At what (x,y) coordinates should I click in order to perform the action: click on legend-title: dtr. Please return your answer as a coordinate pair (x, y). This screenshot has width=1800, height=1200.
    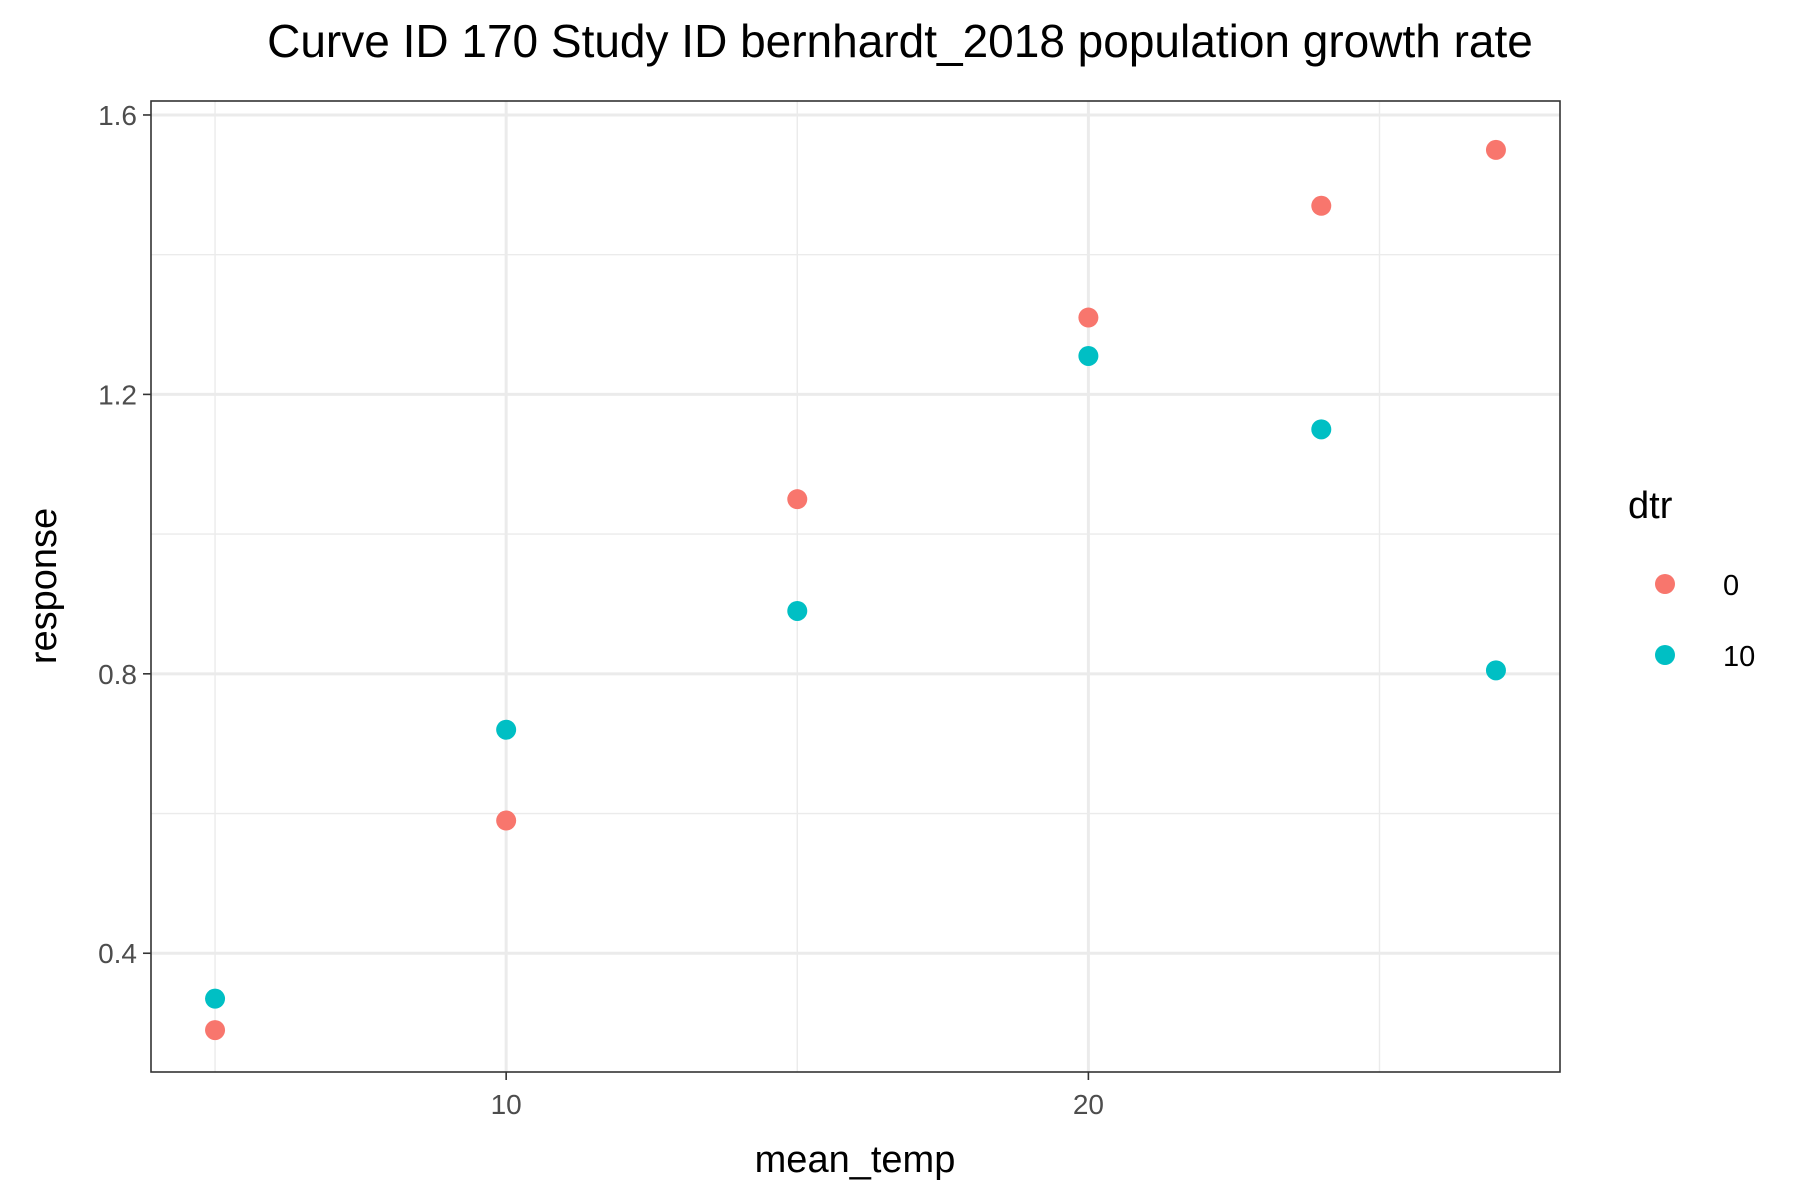
    Looking at the image, I should click on (1650, 506).